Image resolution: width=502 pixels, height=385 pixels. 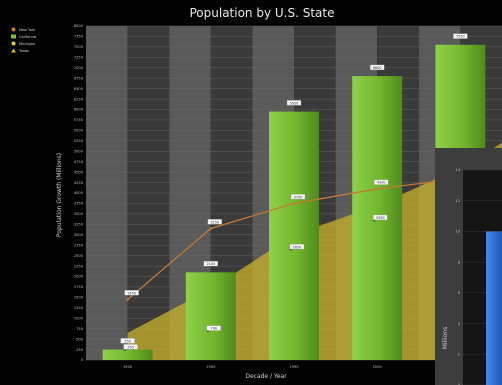 I want to click on bar-data-label: 5950, so click(x=294, y=103).